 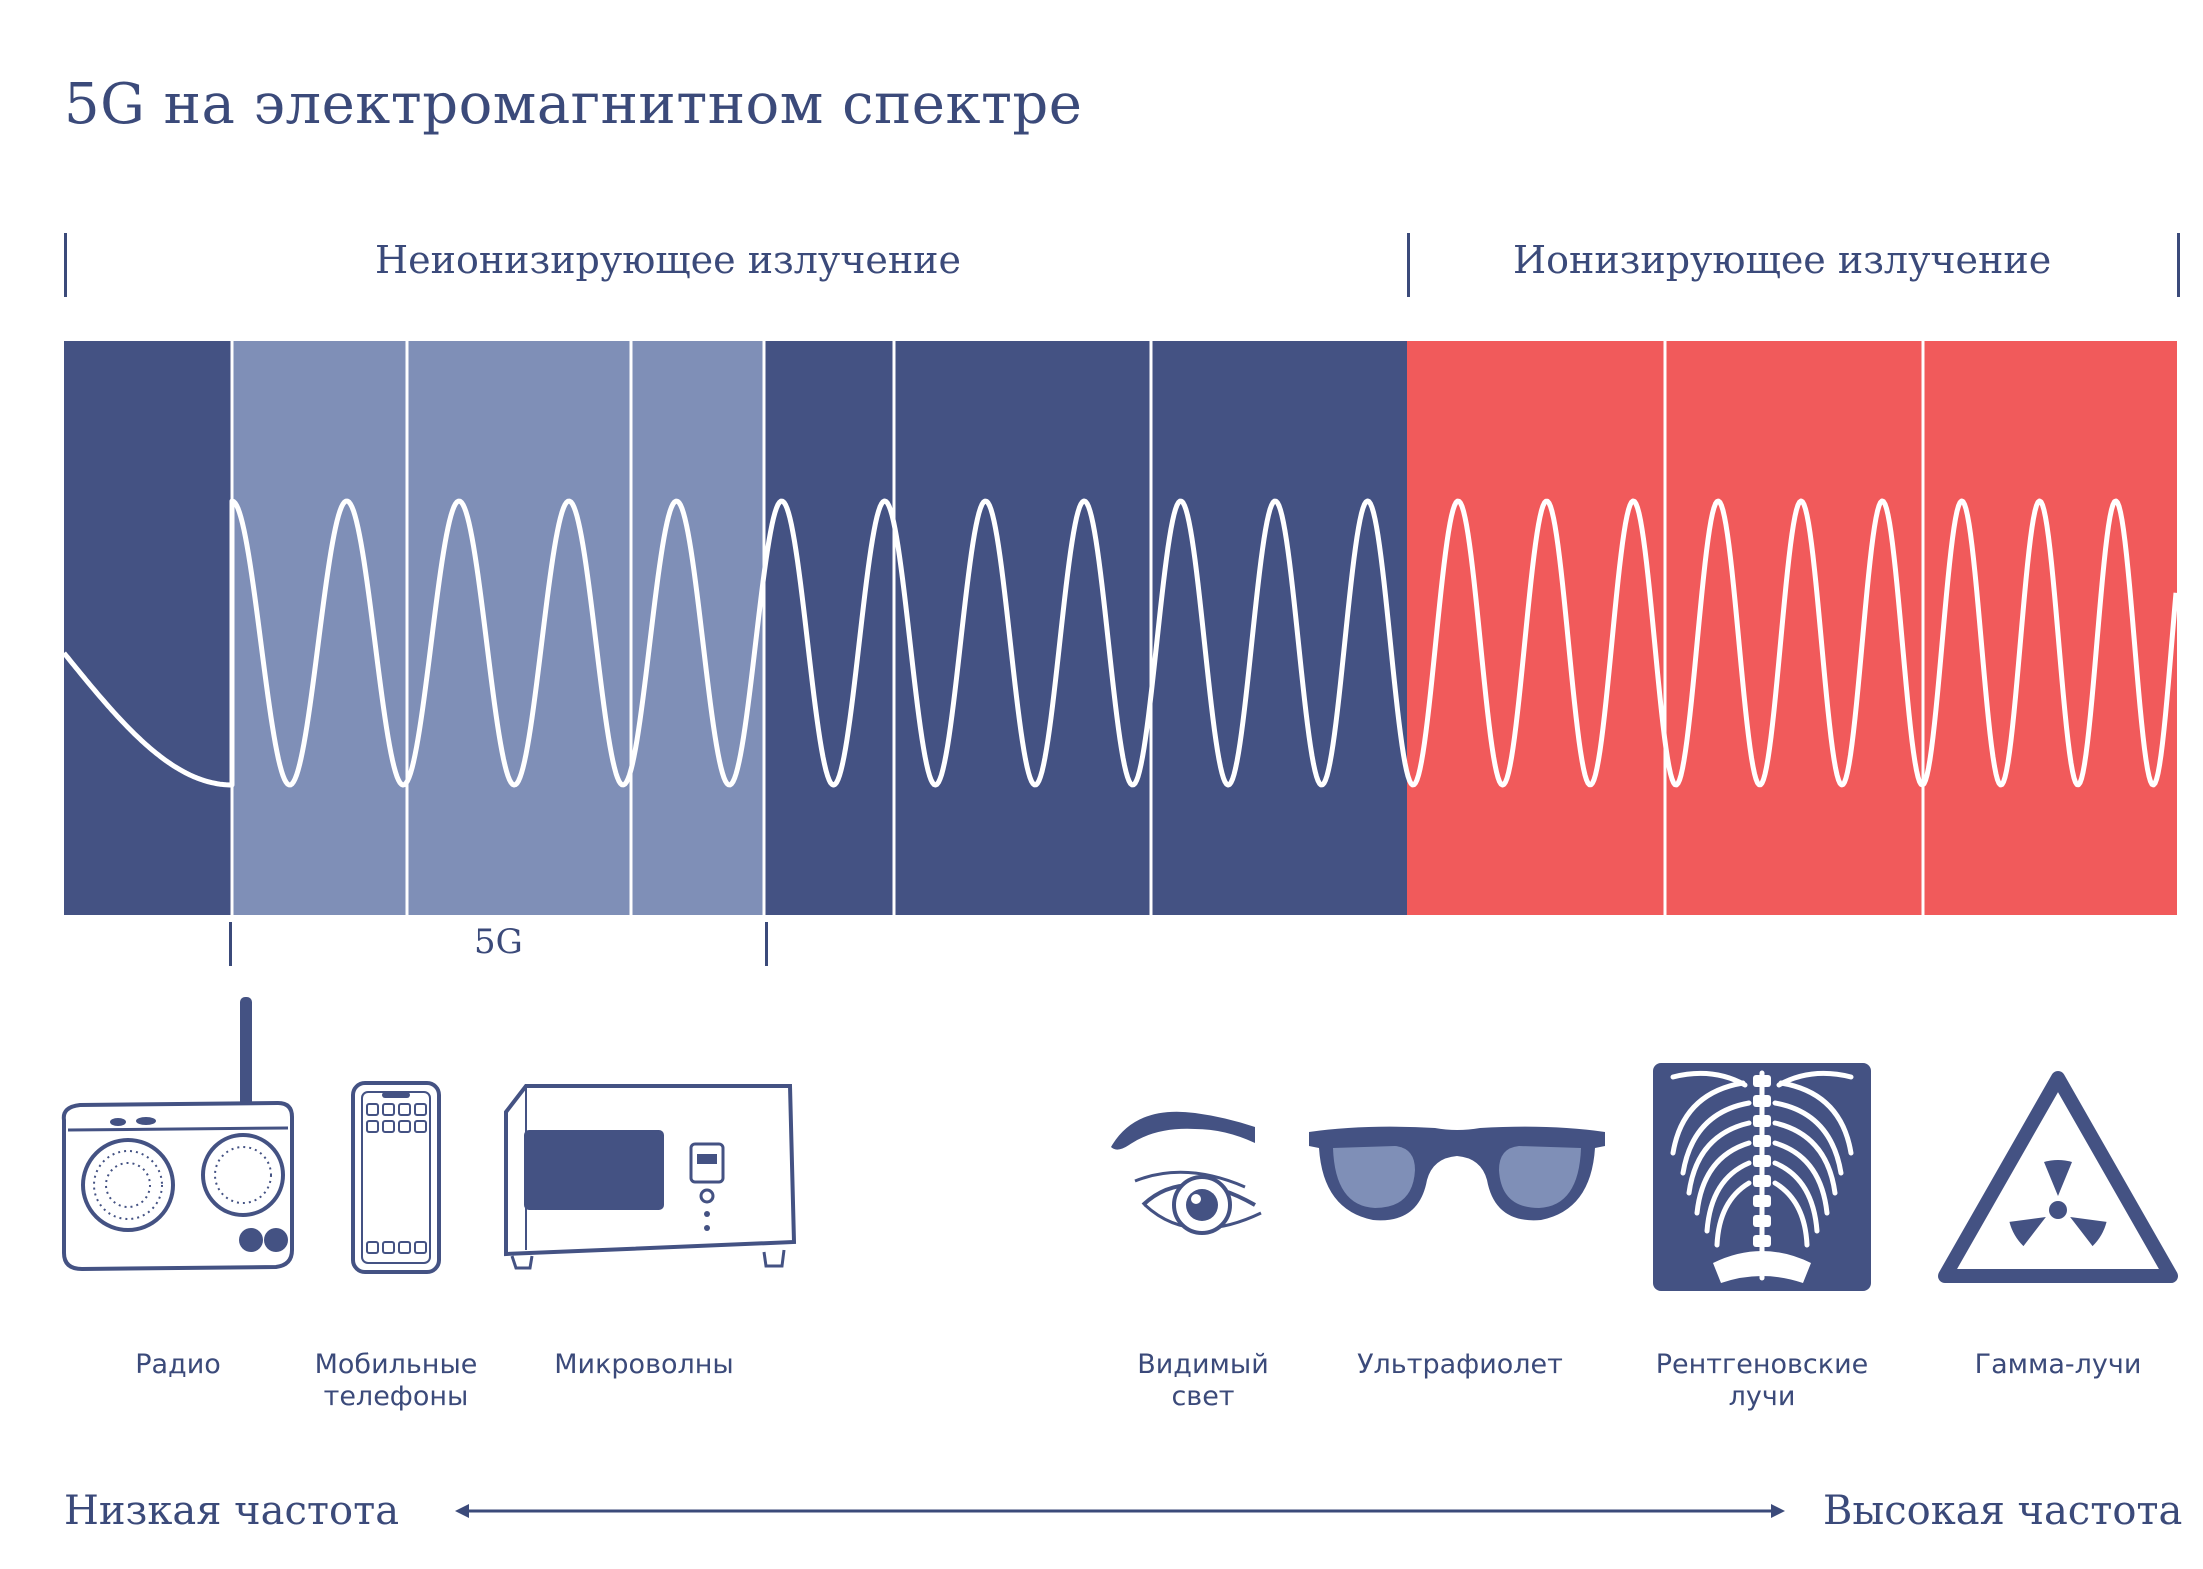 What do you see at coordinates (498, 942) in the screenshot?
I see `fiveg-label: 5G` at bounding box center [498, 942].